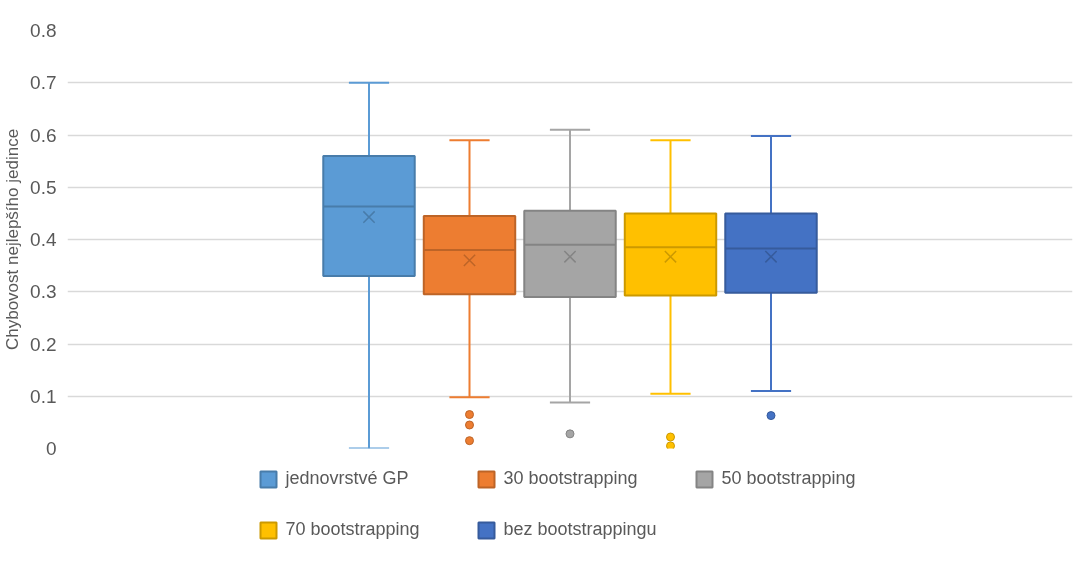 The width and height of the screenshot is (1088, 584). I want to click on y-axis-title: Chybovost nejlepšího jedince, so click(13, 239).